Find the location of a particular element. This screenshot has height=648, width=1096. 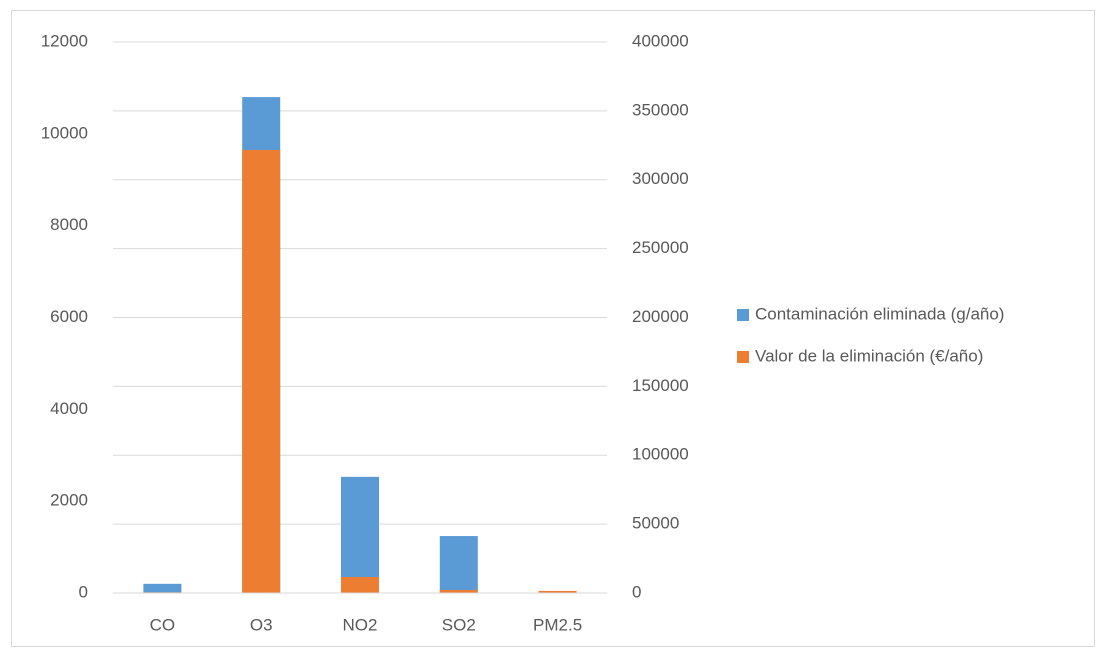

y-tick-label: 0 is located at coordinates (83, 591).